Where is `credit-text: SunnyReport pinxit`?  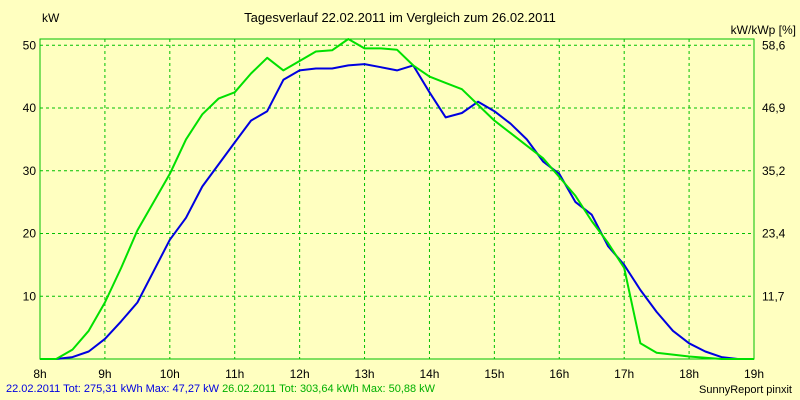
credit-text: SunnyReport pinxit is located at coordinates (745, 390).